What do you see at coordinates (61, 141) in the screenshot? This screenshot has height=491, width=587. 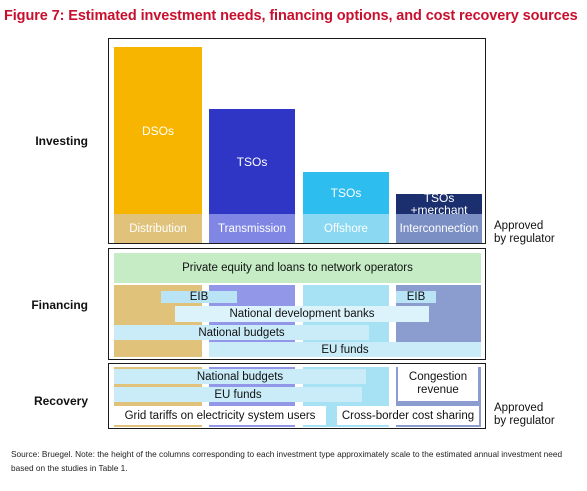 I see `row-label-investing: Investing` at bounding box center [61, 141].